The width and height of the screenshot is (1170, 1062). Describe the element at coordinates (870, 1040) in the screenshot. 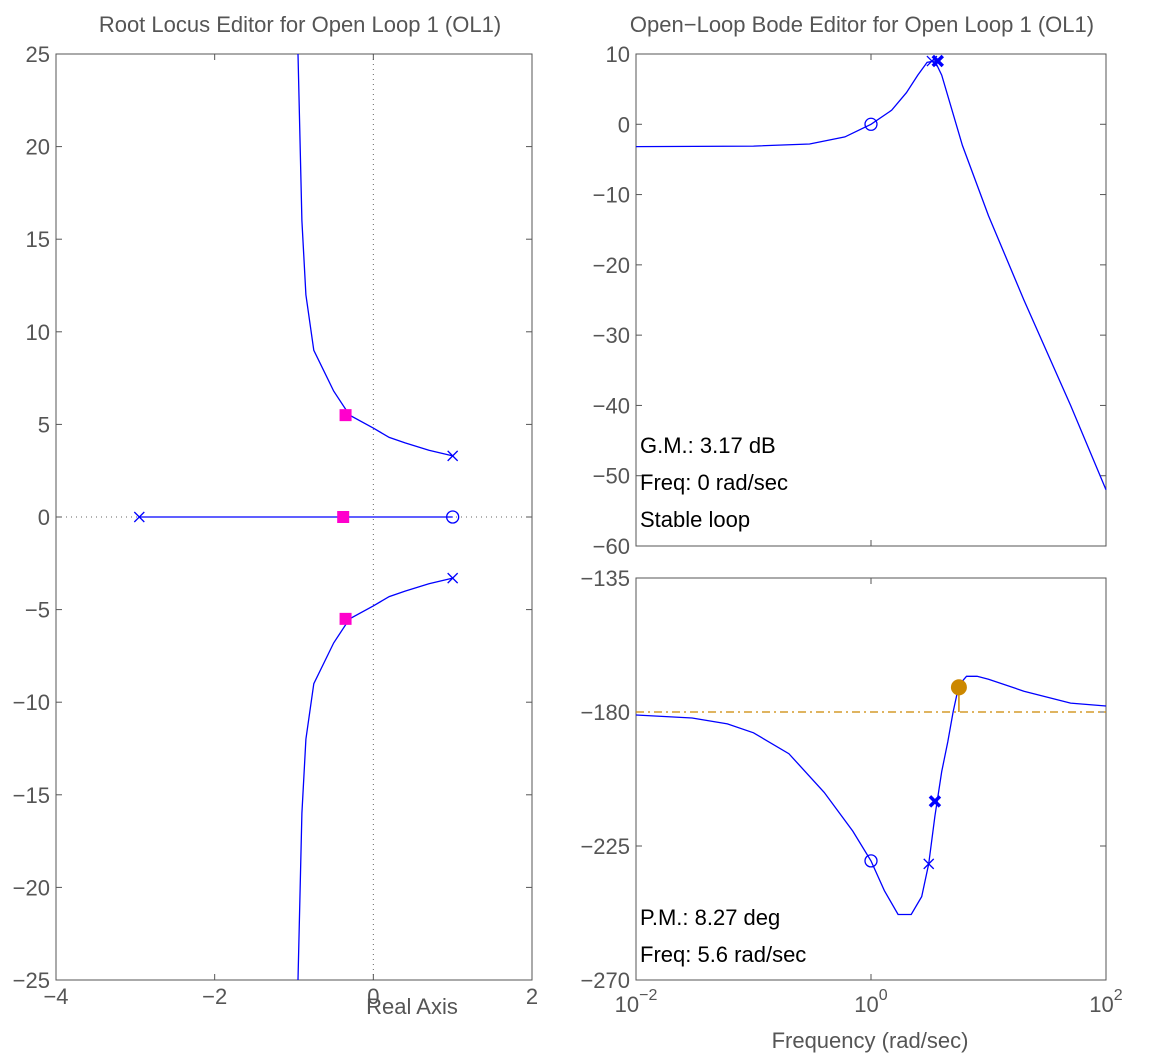

I see `frequency-xlabel: Frequency (rad/sec)` at that location.